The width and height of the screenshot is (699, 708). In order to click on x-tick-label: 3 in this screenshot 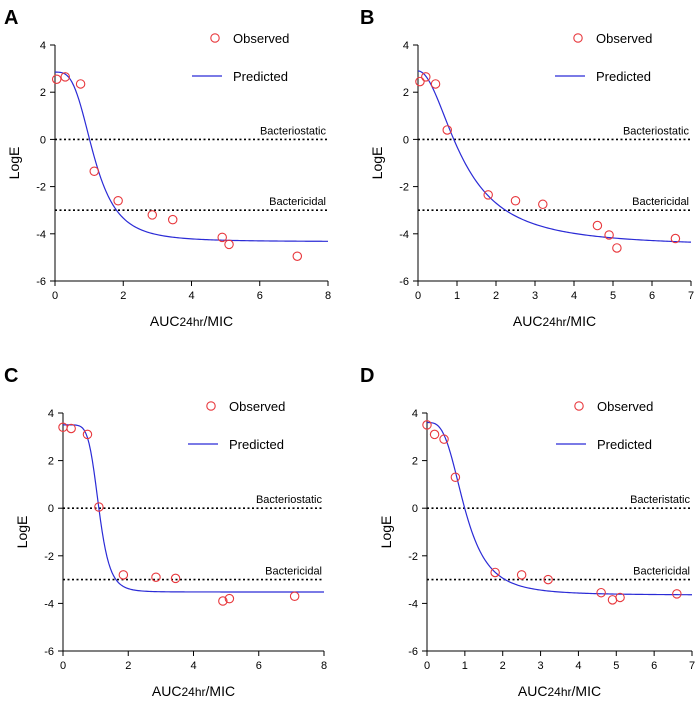, I will do `click(541, 666)`.